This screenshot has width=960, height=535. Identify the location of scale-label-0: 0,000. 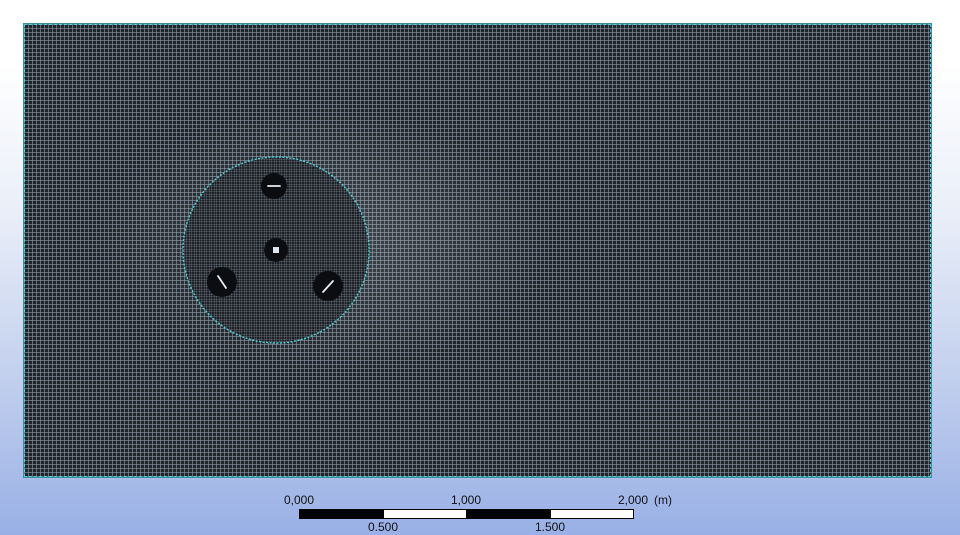
(299, 500).